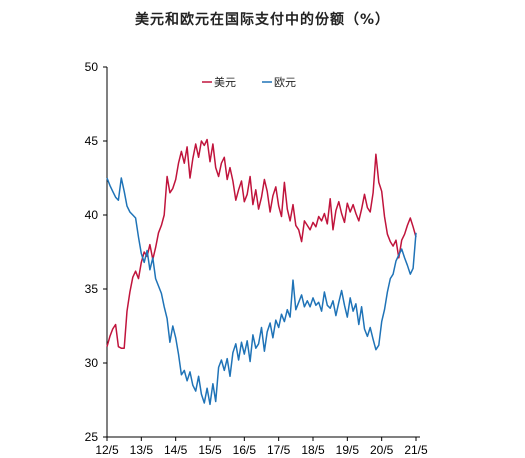 The image size is (525, 458). I want to click on x-tick-label: 18/5, so click(313, 450).